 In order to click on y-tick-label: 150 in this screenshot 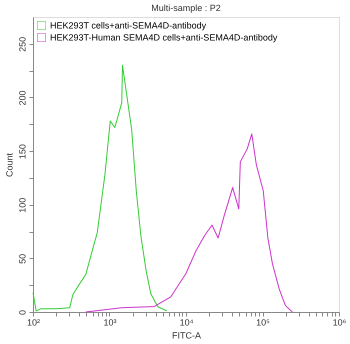, I will do `click(23, 152)`.